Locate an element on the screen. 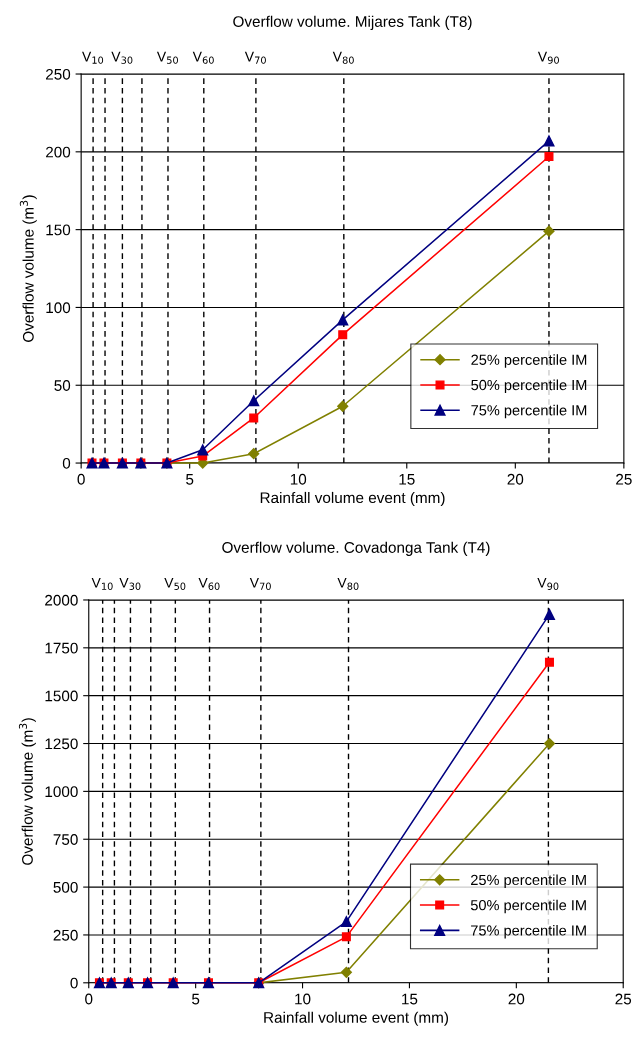 The image size is (634, 1050). y-tick-label: 100 is located at coordinates (58, 308).